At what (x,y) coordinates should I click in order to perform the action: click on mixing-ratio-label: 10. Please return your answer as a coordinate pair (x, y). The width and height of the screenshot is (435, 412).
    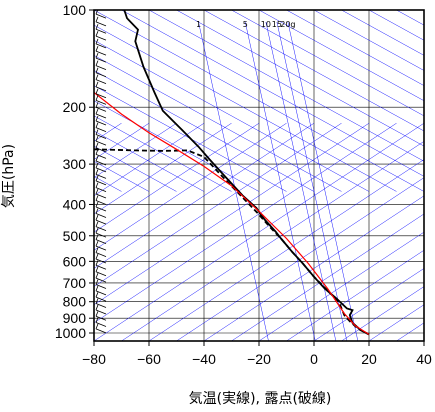
    Looking at the image, I should click on (266, 24).